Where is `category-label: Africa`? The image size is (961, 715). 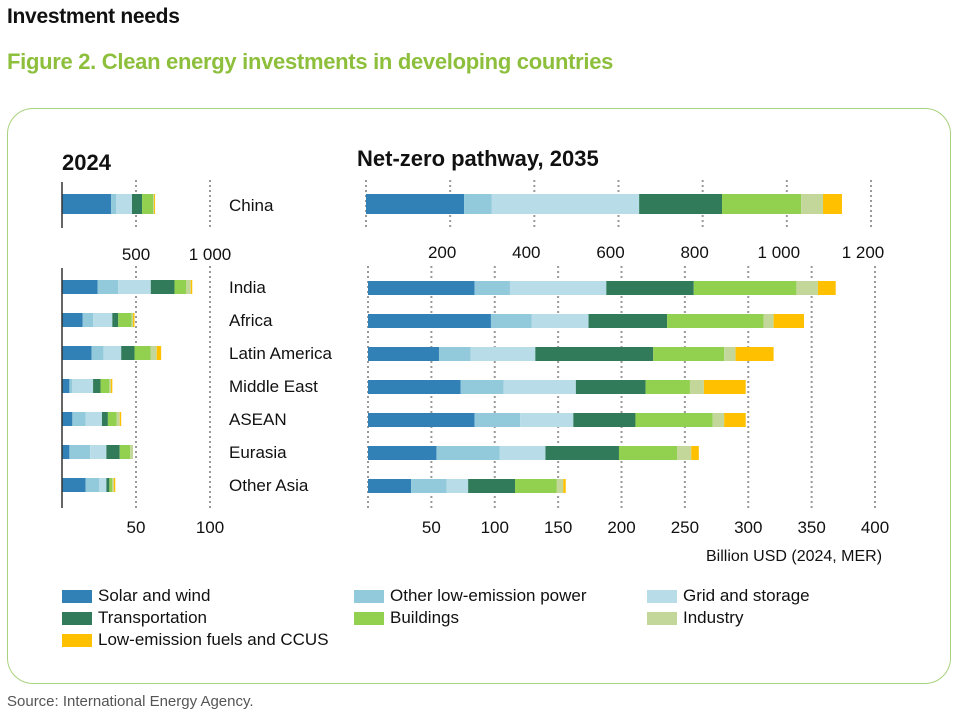 category-label: Africa is located at coordinates (251, 320).